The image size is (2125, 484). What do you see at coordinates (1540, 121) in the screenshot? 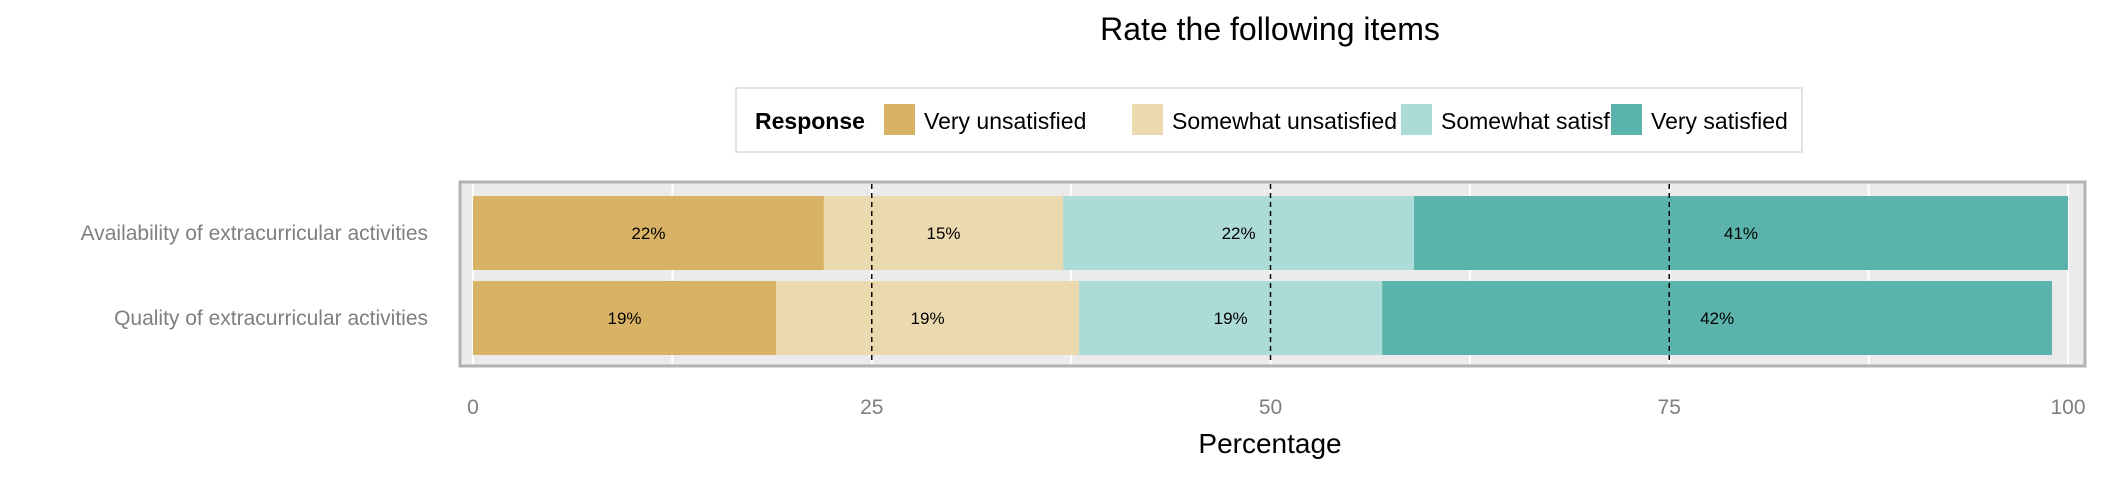
I see `legend-label: Somewhat satisfied` at bounding box center [1540, 121].